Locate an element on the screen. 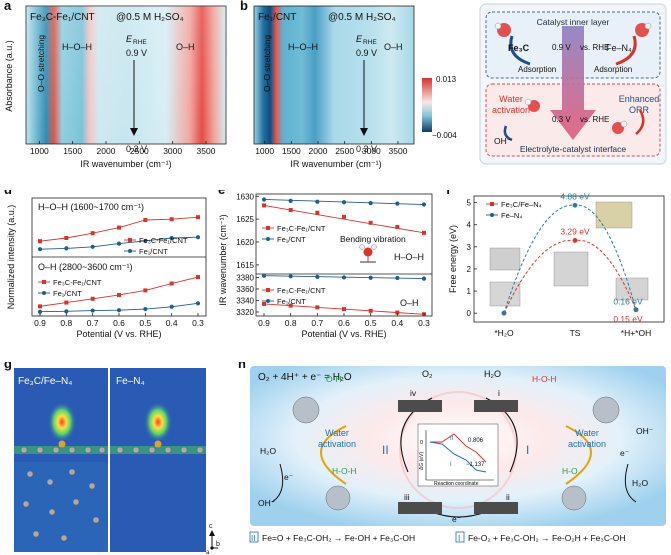 The height and width of the screenshot is (555, 671). x-tick-label: 0.6 is located at coordinates (119, 323).